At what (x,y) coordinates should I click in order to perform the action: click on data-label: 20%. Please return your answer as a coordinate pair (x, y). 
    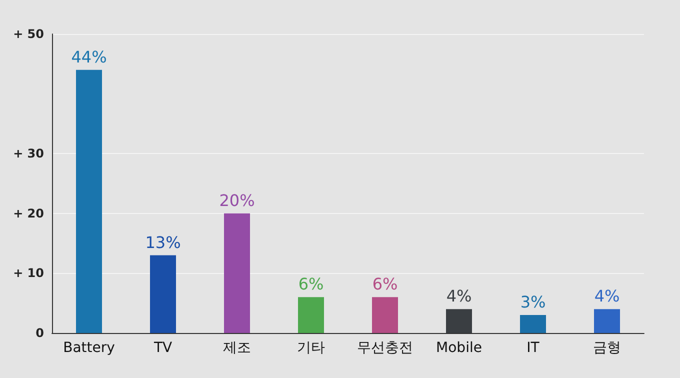
    Looking at the image, I should click on (237, 200).